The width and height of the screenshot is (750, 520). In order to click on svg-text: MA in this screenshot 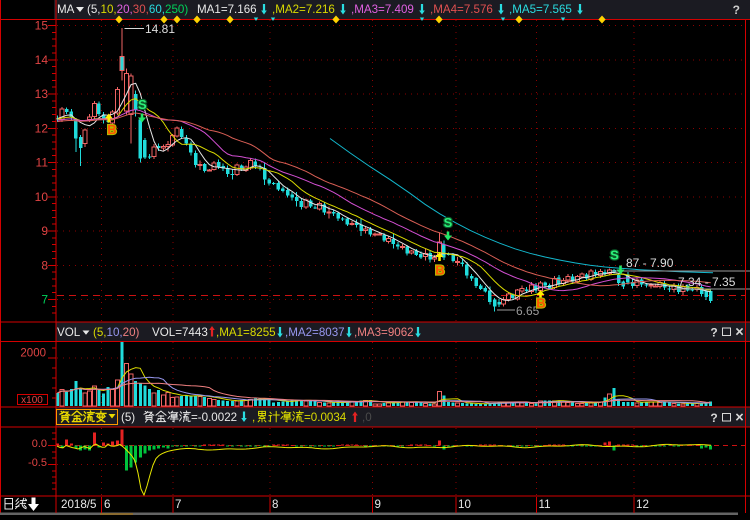, I will do `click(66, 9)`.